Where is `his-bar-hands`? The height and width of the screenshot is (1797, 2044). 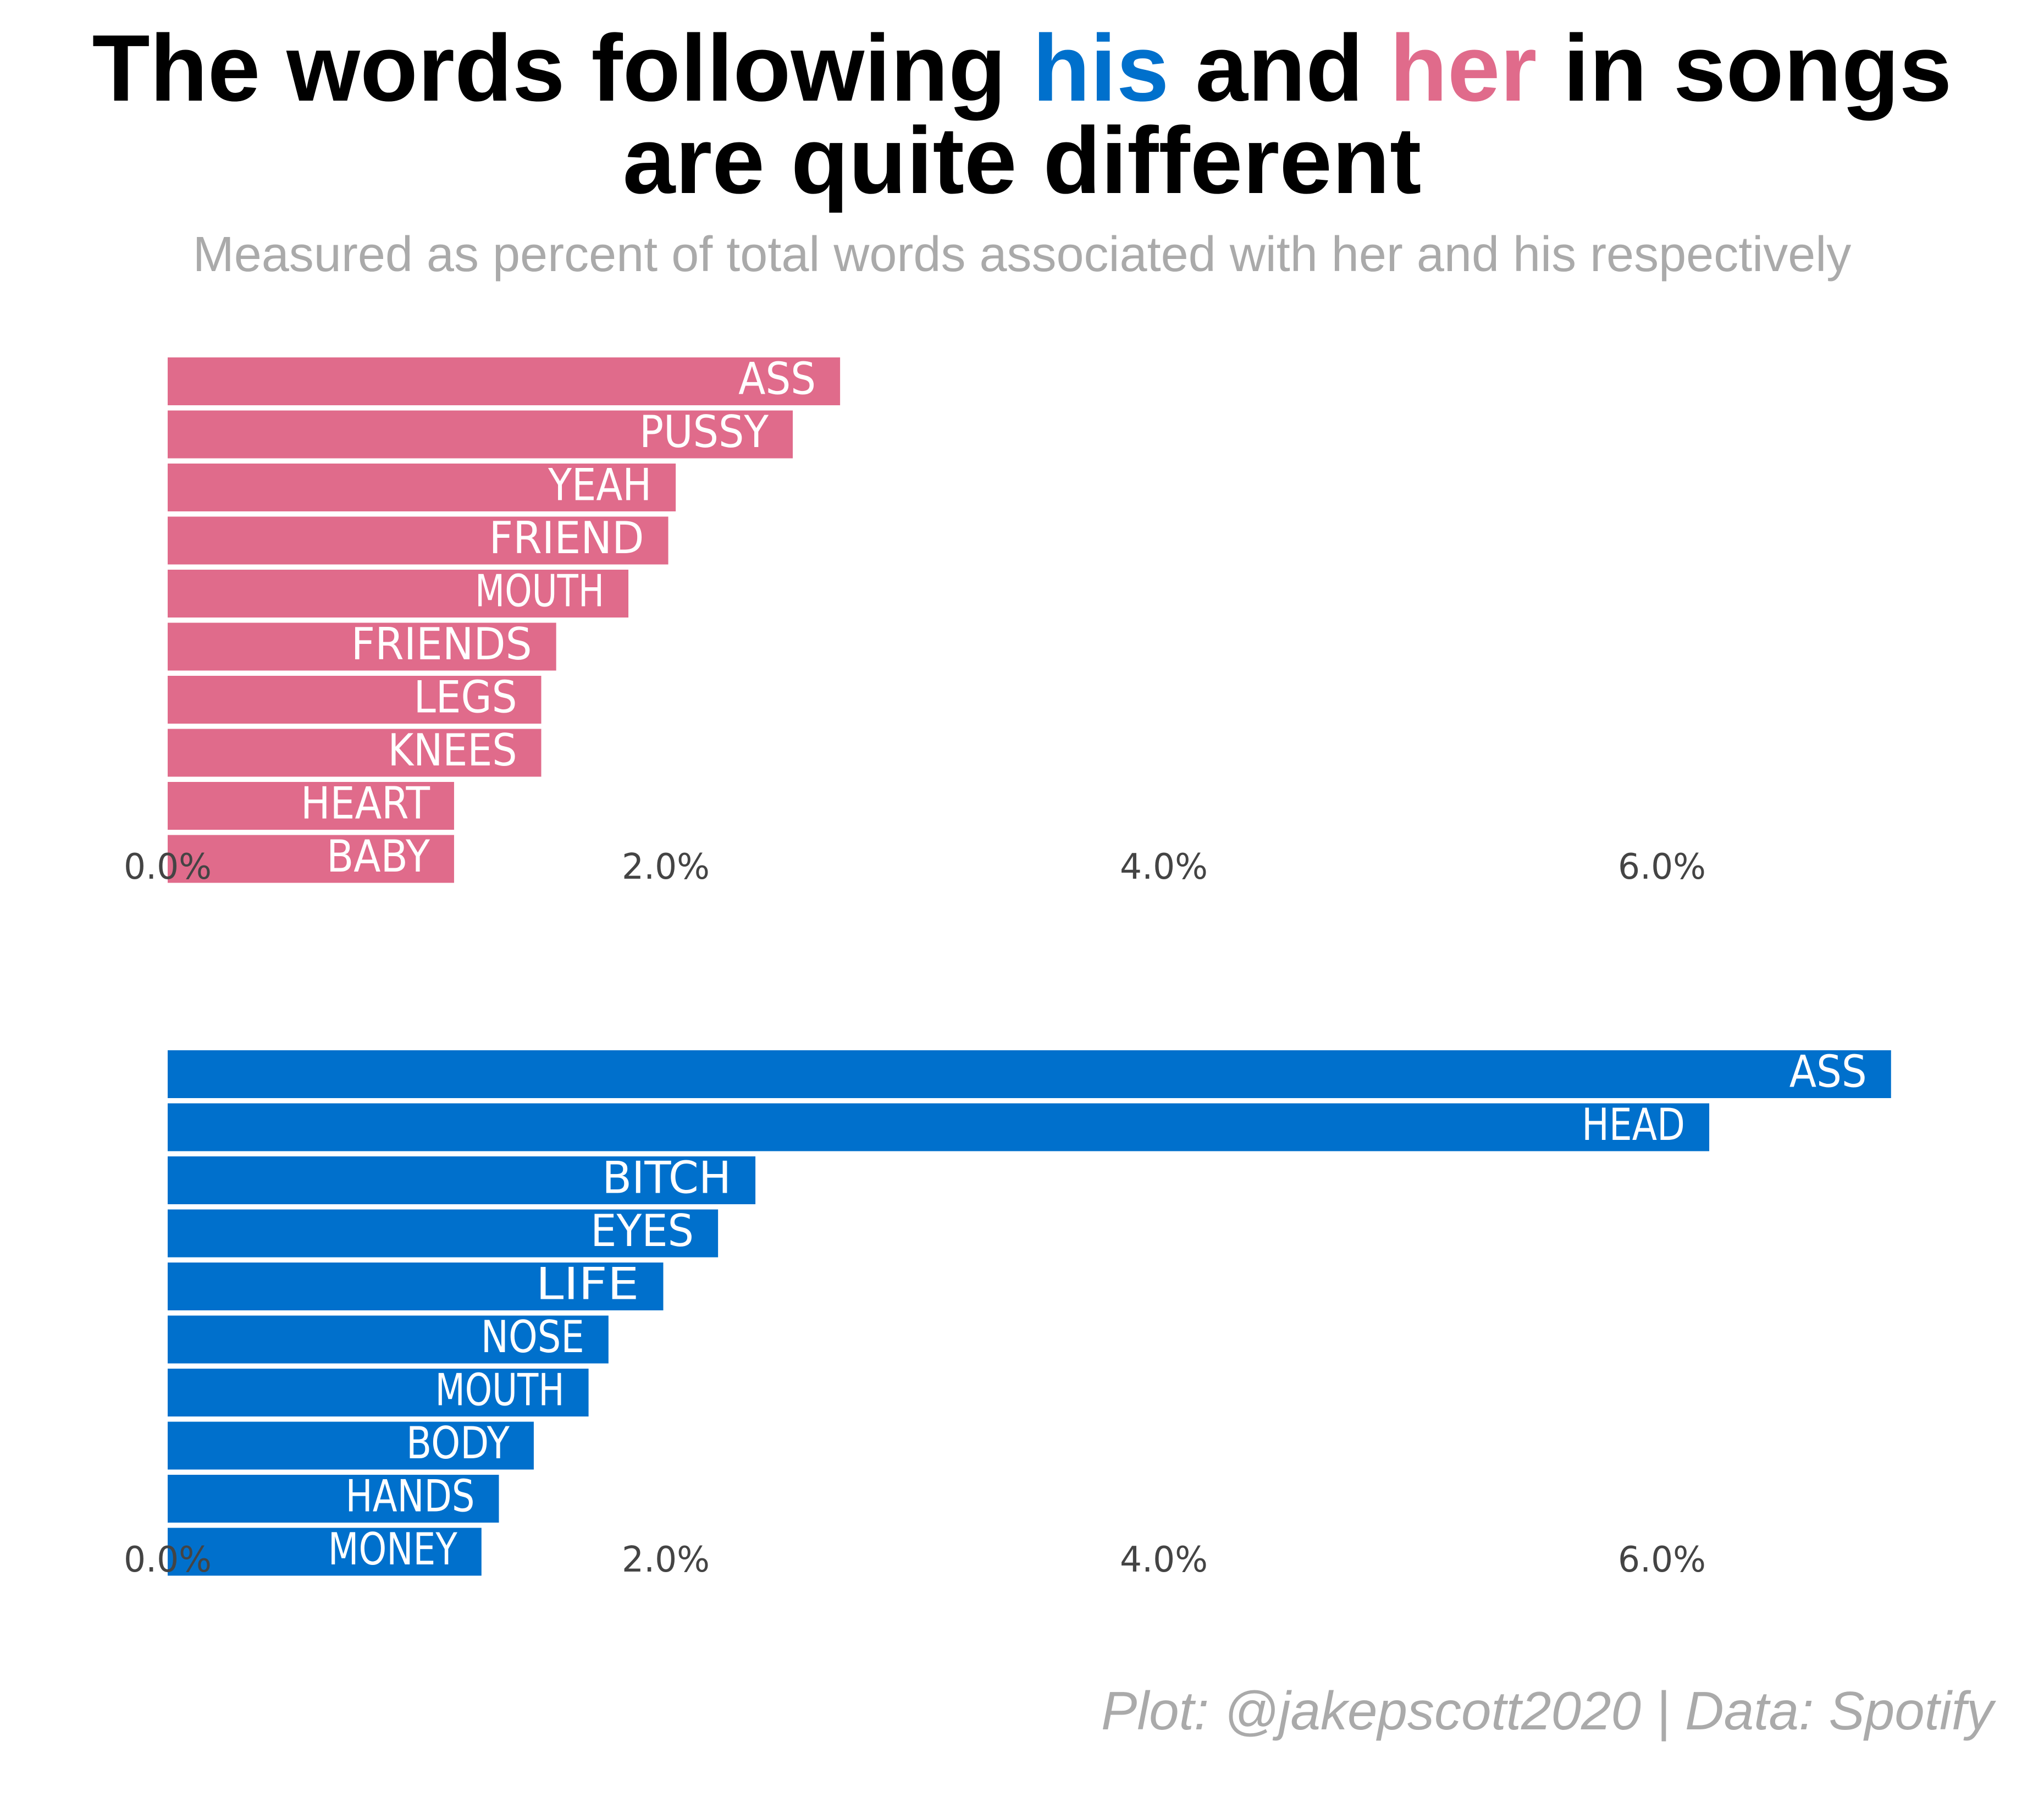
his-bar-hands is located at coordinates (333, 1499).